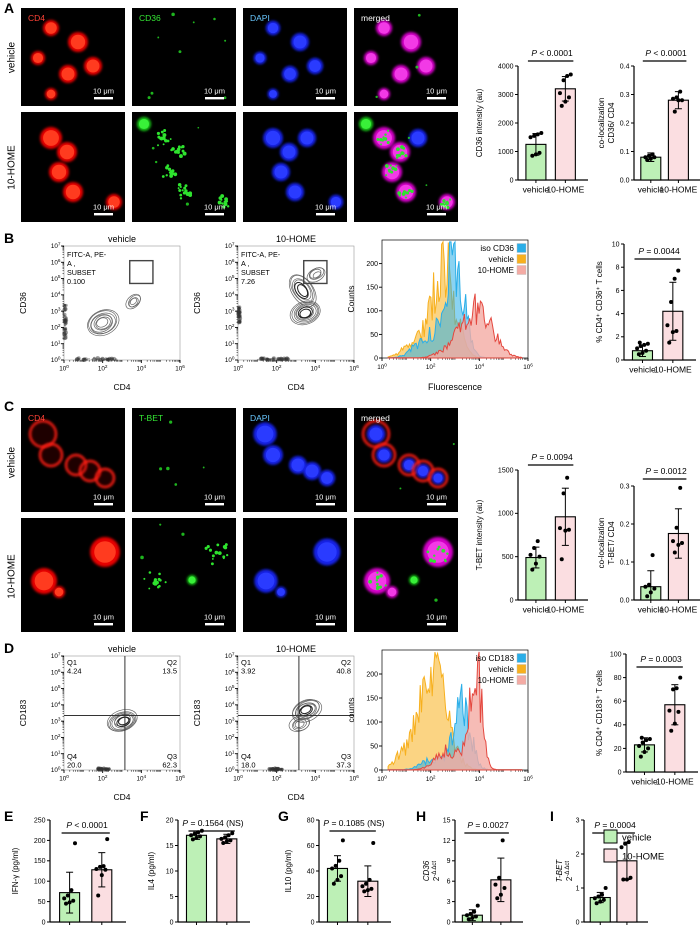 This screenshot has width=700, height=935. I want to click on svg-text: CD36 intensity (au), so click(479, 122).